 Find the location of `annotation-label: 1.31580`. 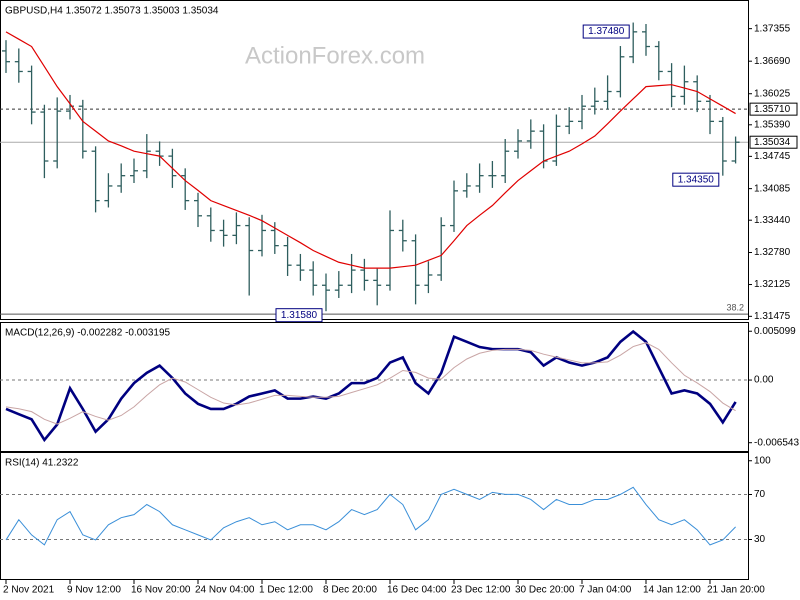

annotation-label: 1.31580 is located at coordinates (299, 315).